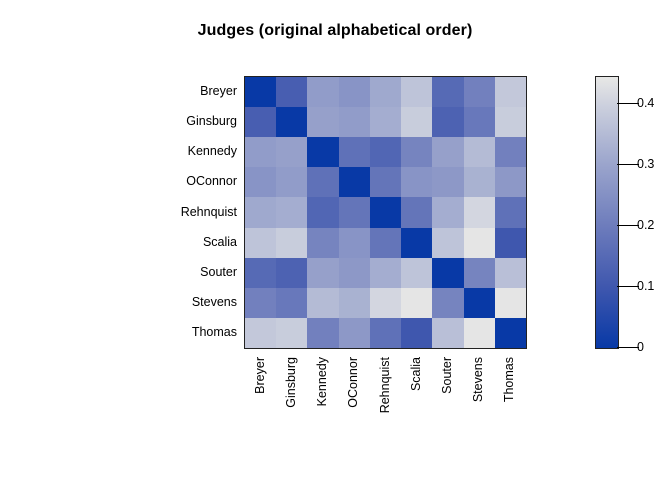  Describe the element at coordinates (219, 241) in the screenshot. I see `y-axis-label: Scalia` at that location.